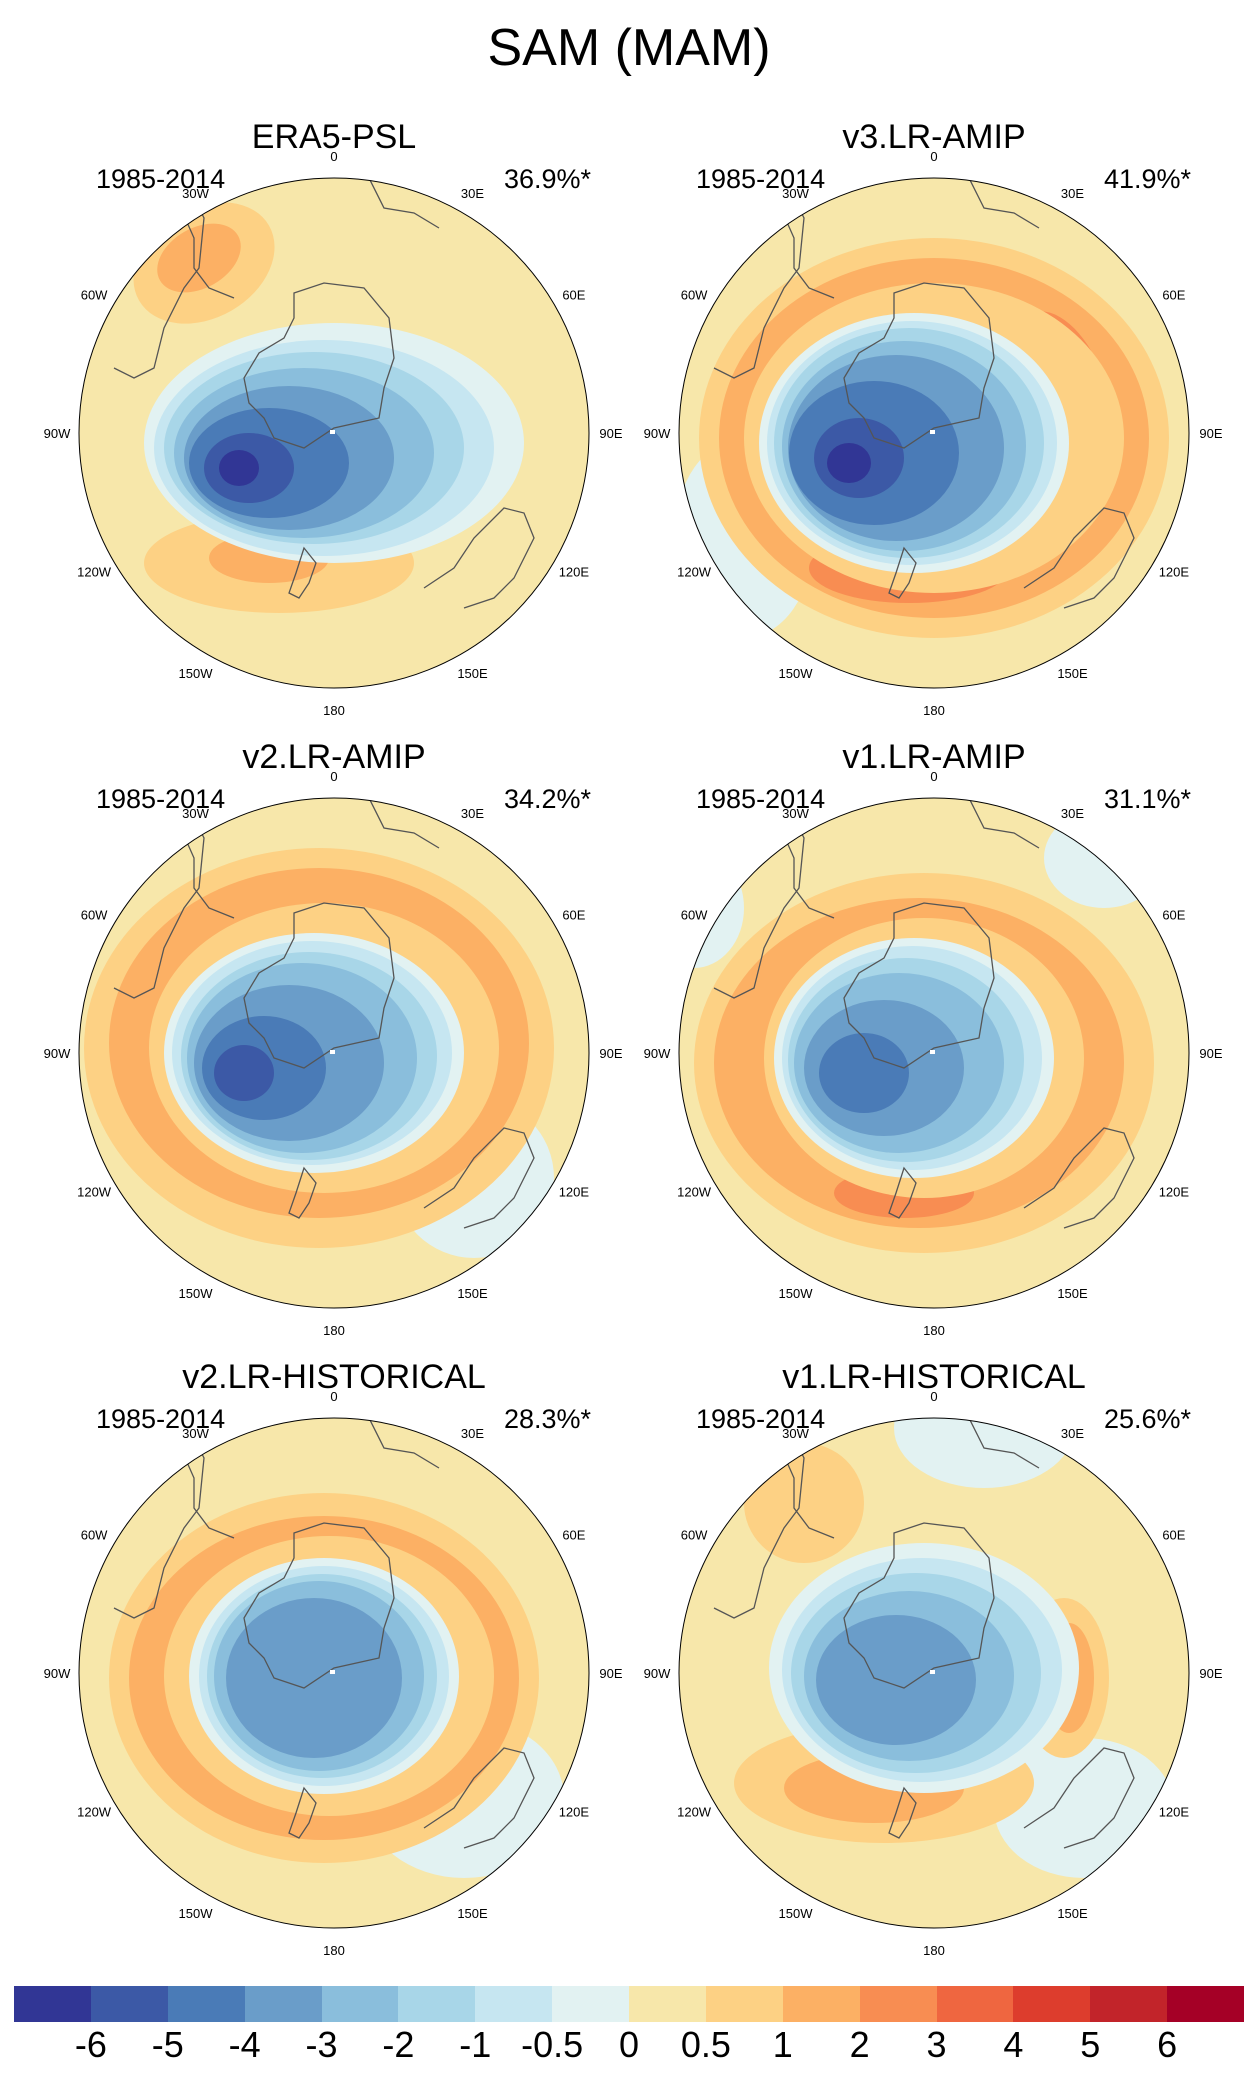 Image resolution: width=1258 pixels, height=2086 pixels. I want to click on panel-title: v3.LR-AMIP, so click(934, 137).